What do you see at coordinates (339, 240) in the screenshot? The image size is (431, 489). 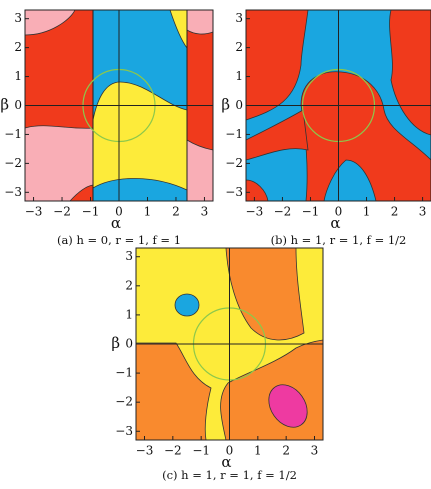 I see `caption: (b) h = 1, r = 1, f = 1/2` at bounding box center [339, 240].